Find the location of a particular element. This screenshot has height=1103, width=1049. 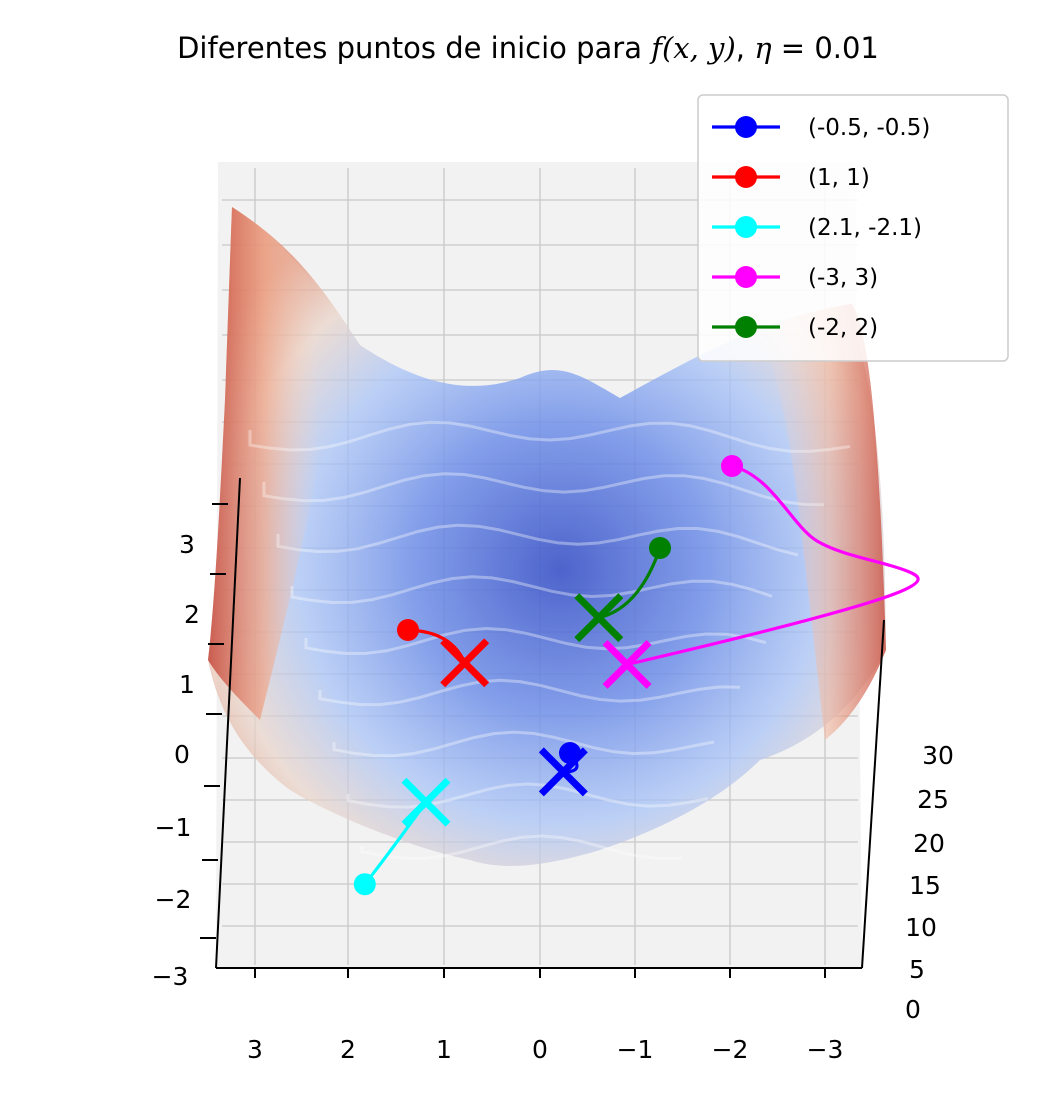

y-ticks: 3 2 1 0 −1 −2 −3 is located at coordinates (190, 747).